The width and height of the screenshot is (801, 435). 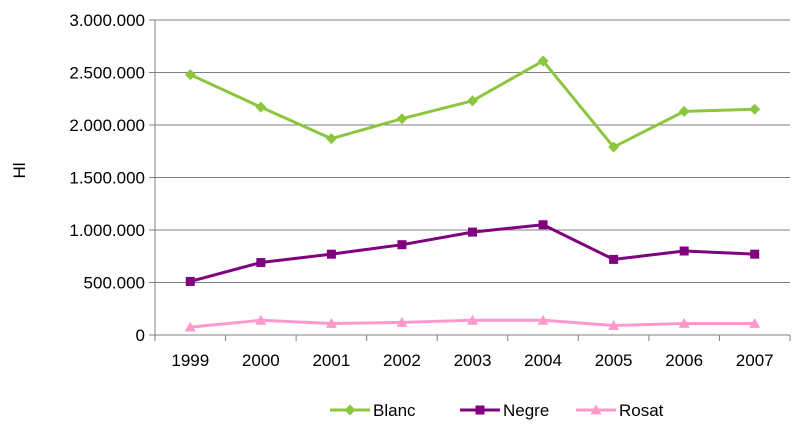 I want to click on x-tick-label: 2001, so click(x=331, y=360).